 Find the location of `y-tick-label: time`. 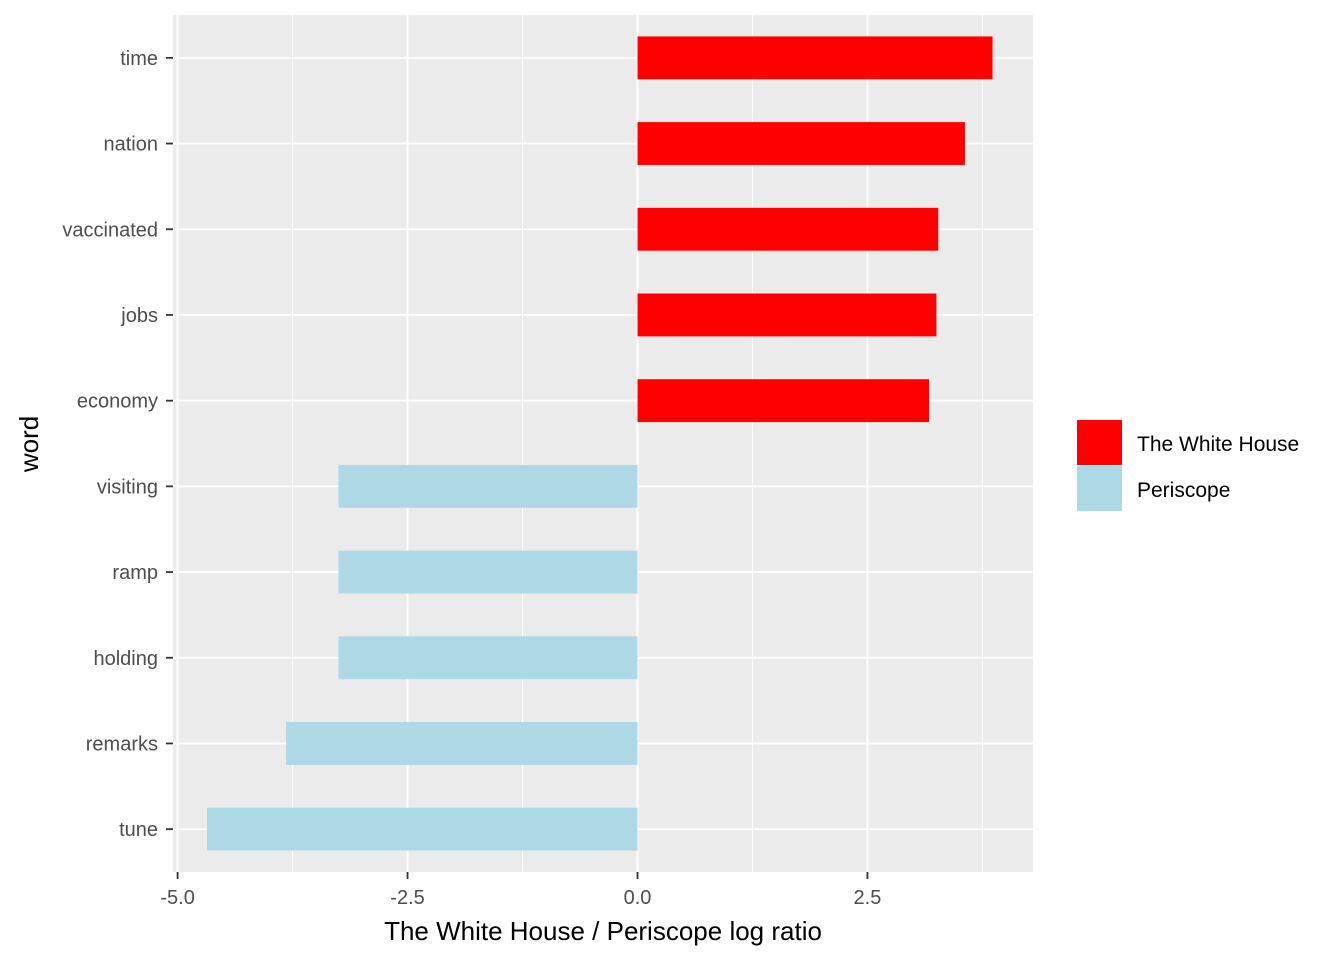

y-tick-label: time is located at coordinates (139, 59).